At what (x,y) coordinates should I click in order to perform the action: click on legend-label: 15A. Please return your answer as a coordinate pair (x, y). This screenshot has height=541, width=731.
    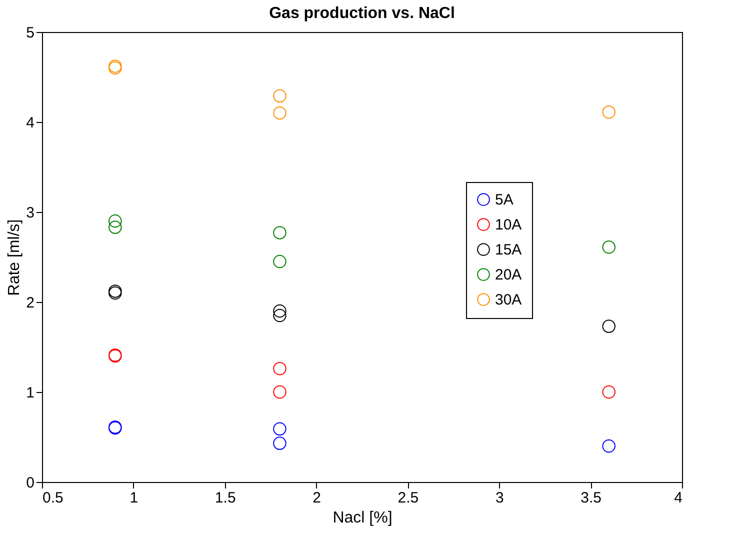
    Looking at the image, I should click on (508, 250).